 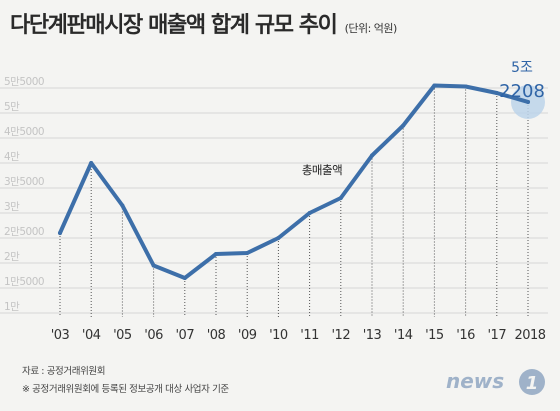 What do you see at coordinates (184, 335) in the screenshot?
I see `x-tick-label: '07` at bounding box center [184, 335].